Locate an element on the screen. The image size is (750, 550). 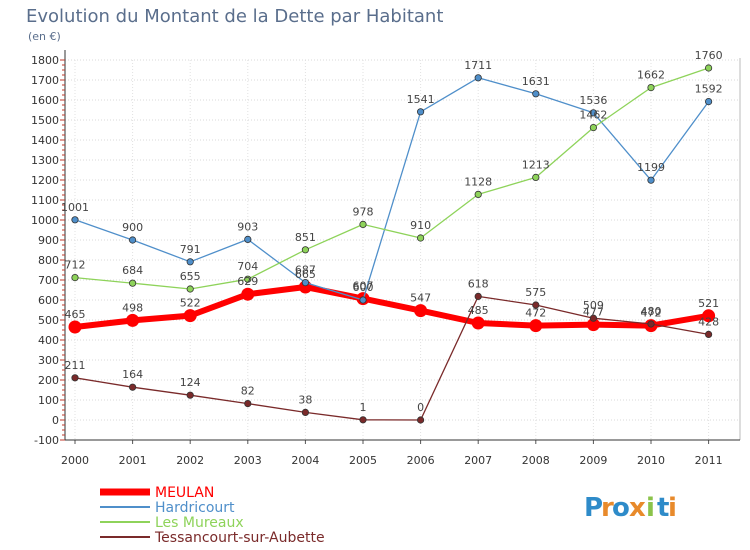
data-label: 1213 is located at coordinates (536, 164).